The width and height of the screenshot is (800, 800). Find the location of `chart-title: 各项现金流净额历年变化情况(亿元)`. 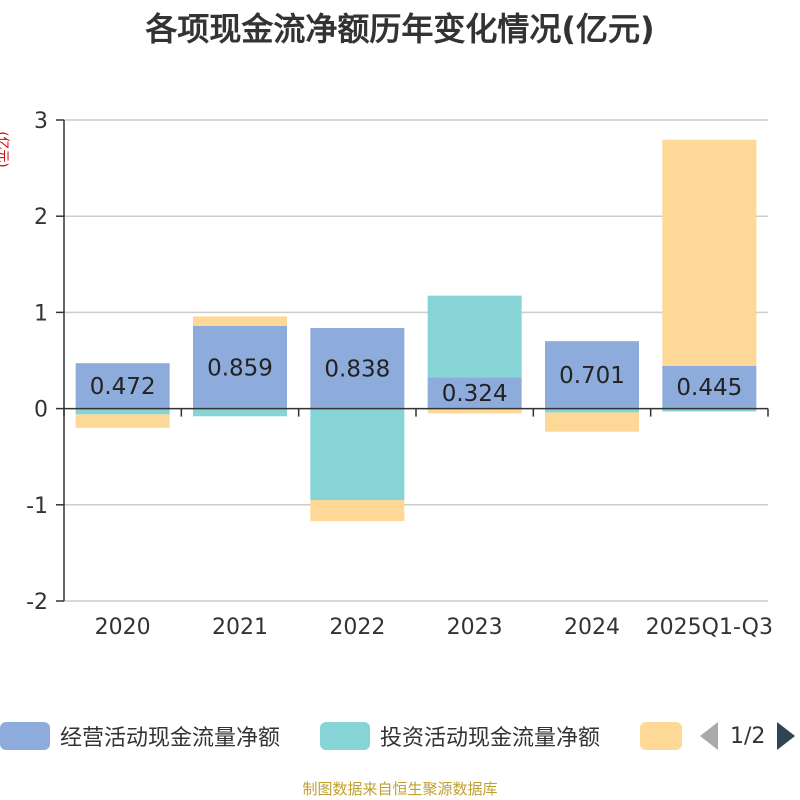

chart-title: 各项现金流净额历年变化情况(亿元) is located at coordinates (400, 29).